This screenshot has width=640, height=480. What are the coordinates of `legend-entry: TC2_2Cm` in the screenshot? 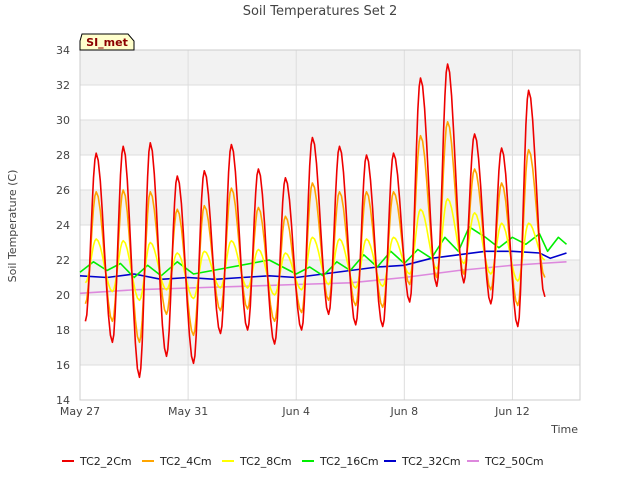 It's located at (105, 461).